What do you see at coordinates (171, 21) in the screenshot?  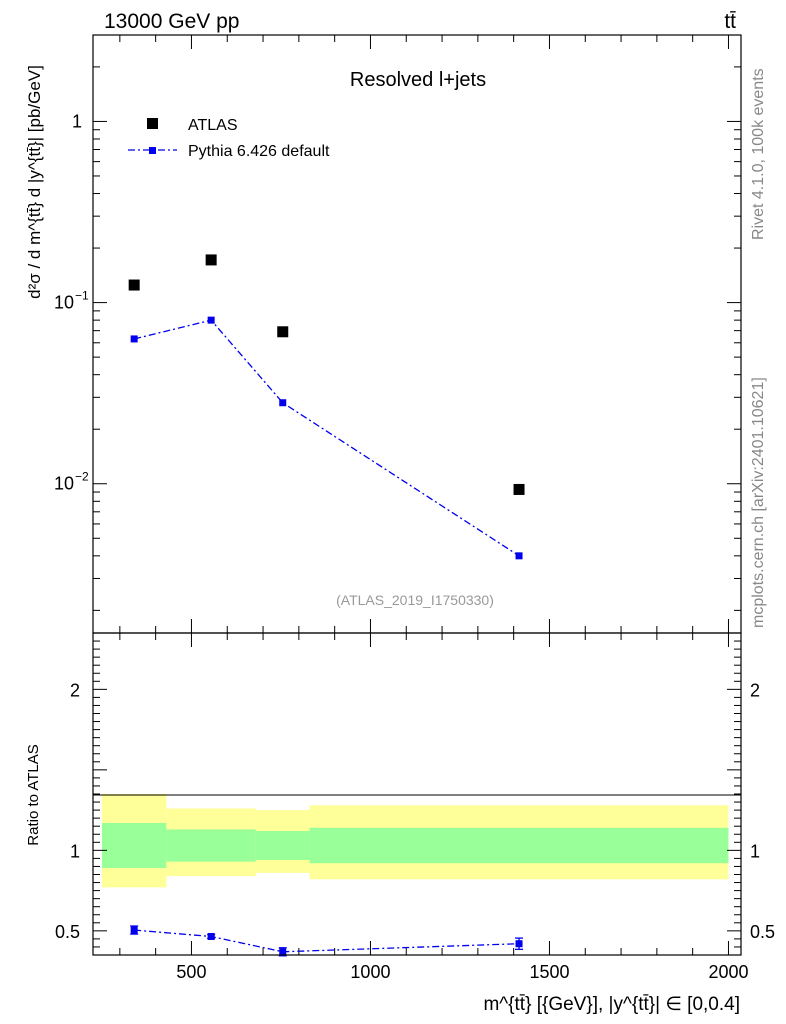 I see `collision-label: 13000 GeV pp` at bounding box center [171, 21].